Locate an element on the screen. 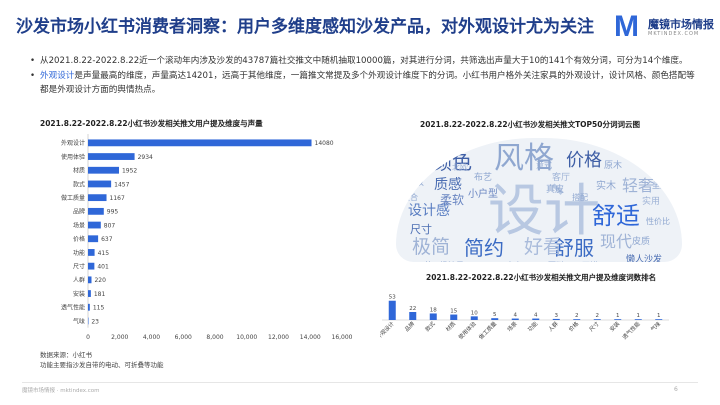 The width and height of the screenshot is (720, 405). page-number: 6 is located at coordinates (676, 389).